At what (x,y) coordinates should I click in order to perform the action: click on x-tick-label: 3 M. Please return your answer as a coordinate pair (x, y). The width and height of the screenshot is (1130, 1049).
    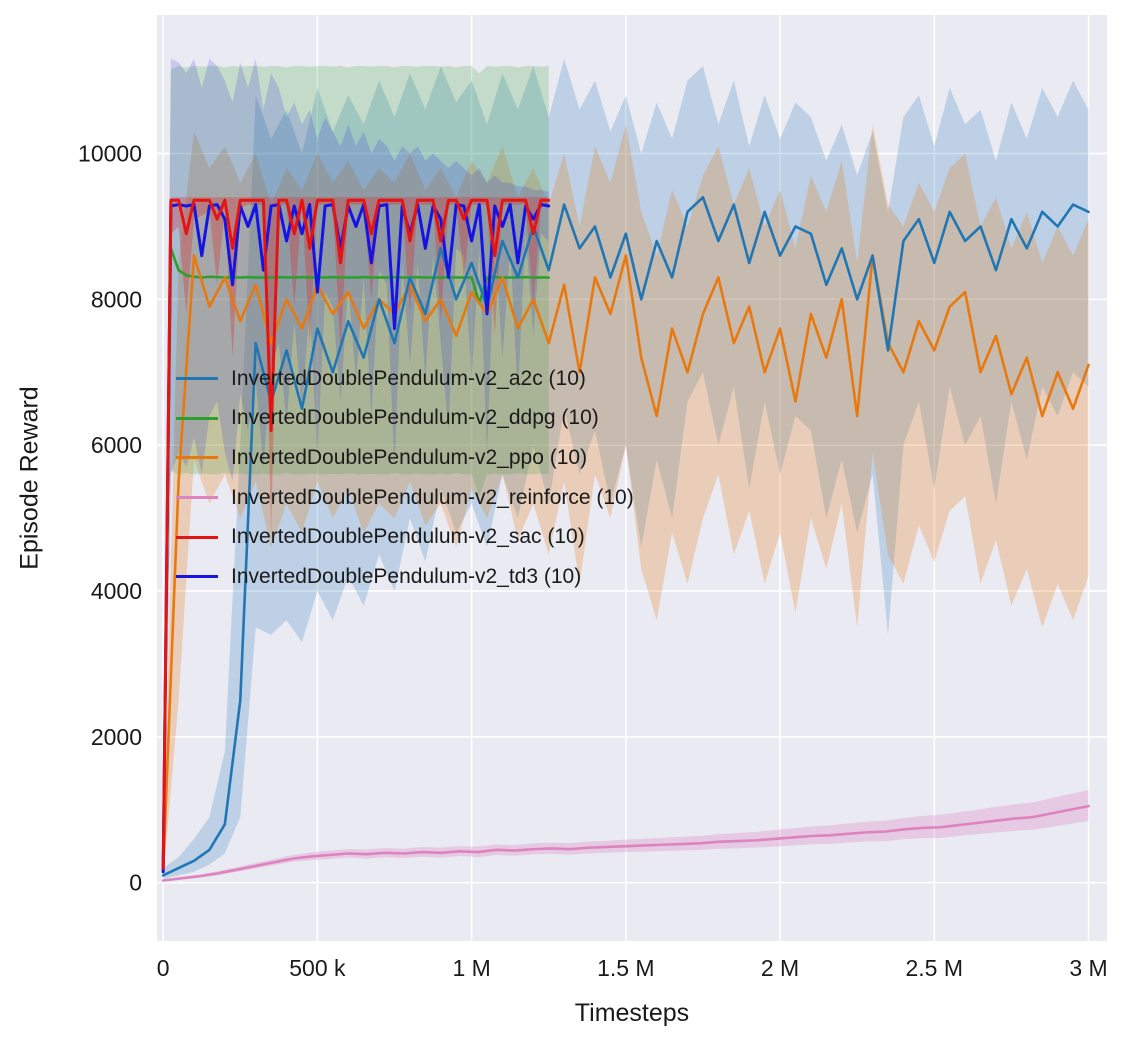
    Looking at the image, I should click on (1088, 968).